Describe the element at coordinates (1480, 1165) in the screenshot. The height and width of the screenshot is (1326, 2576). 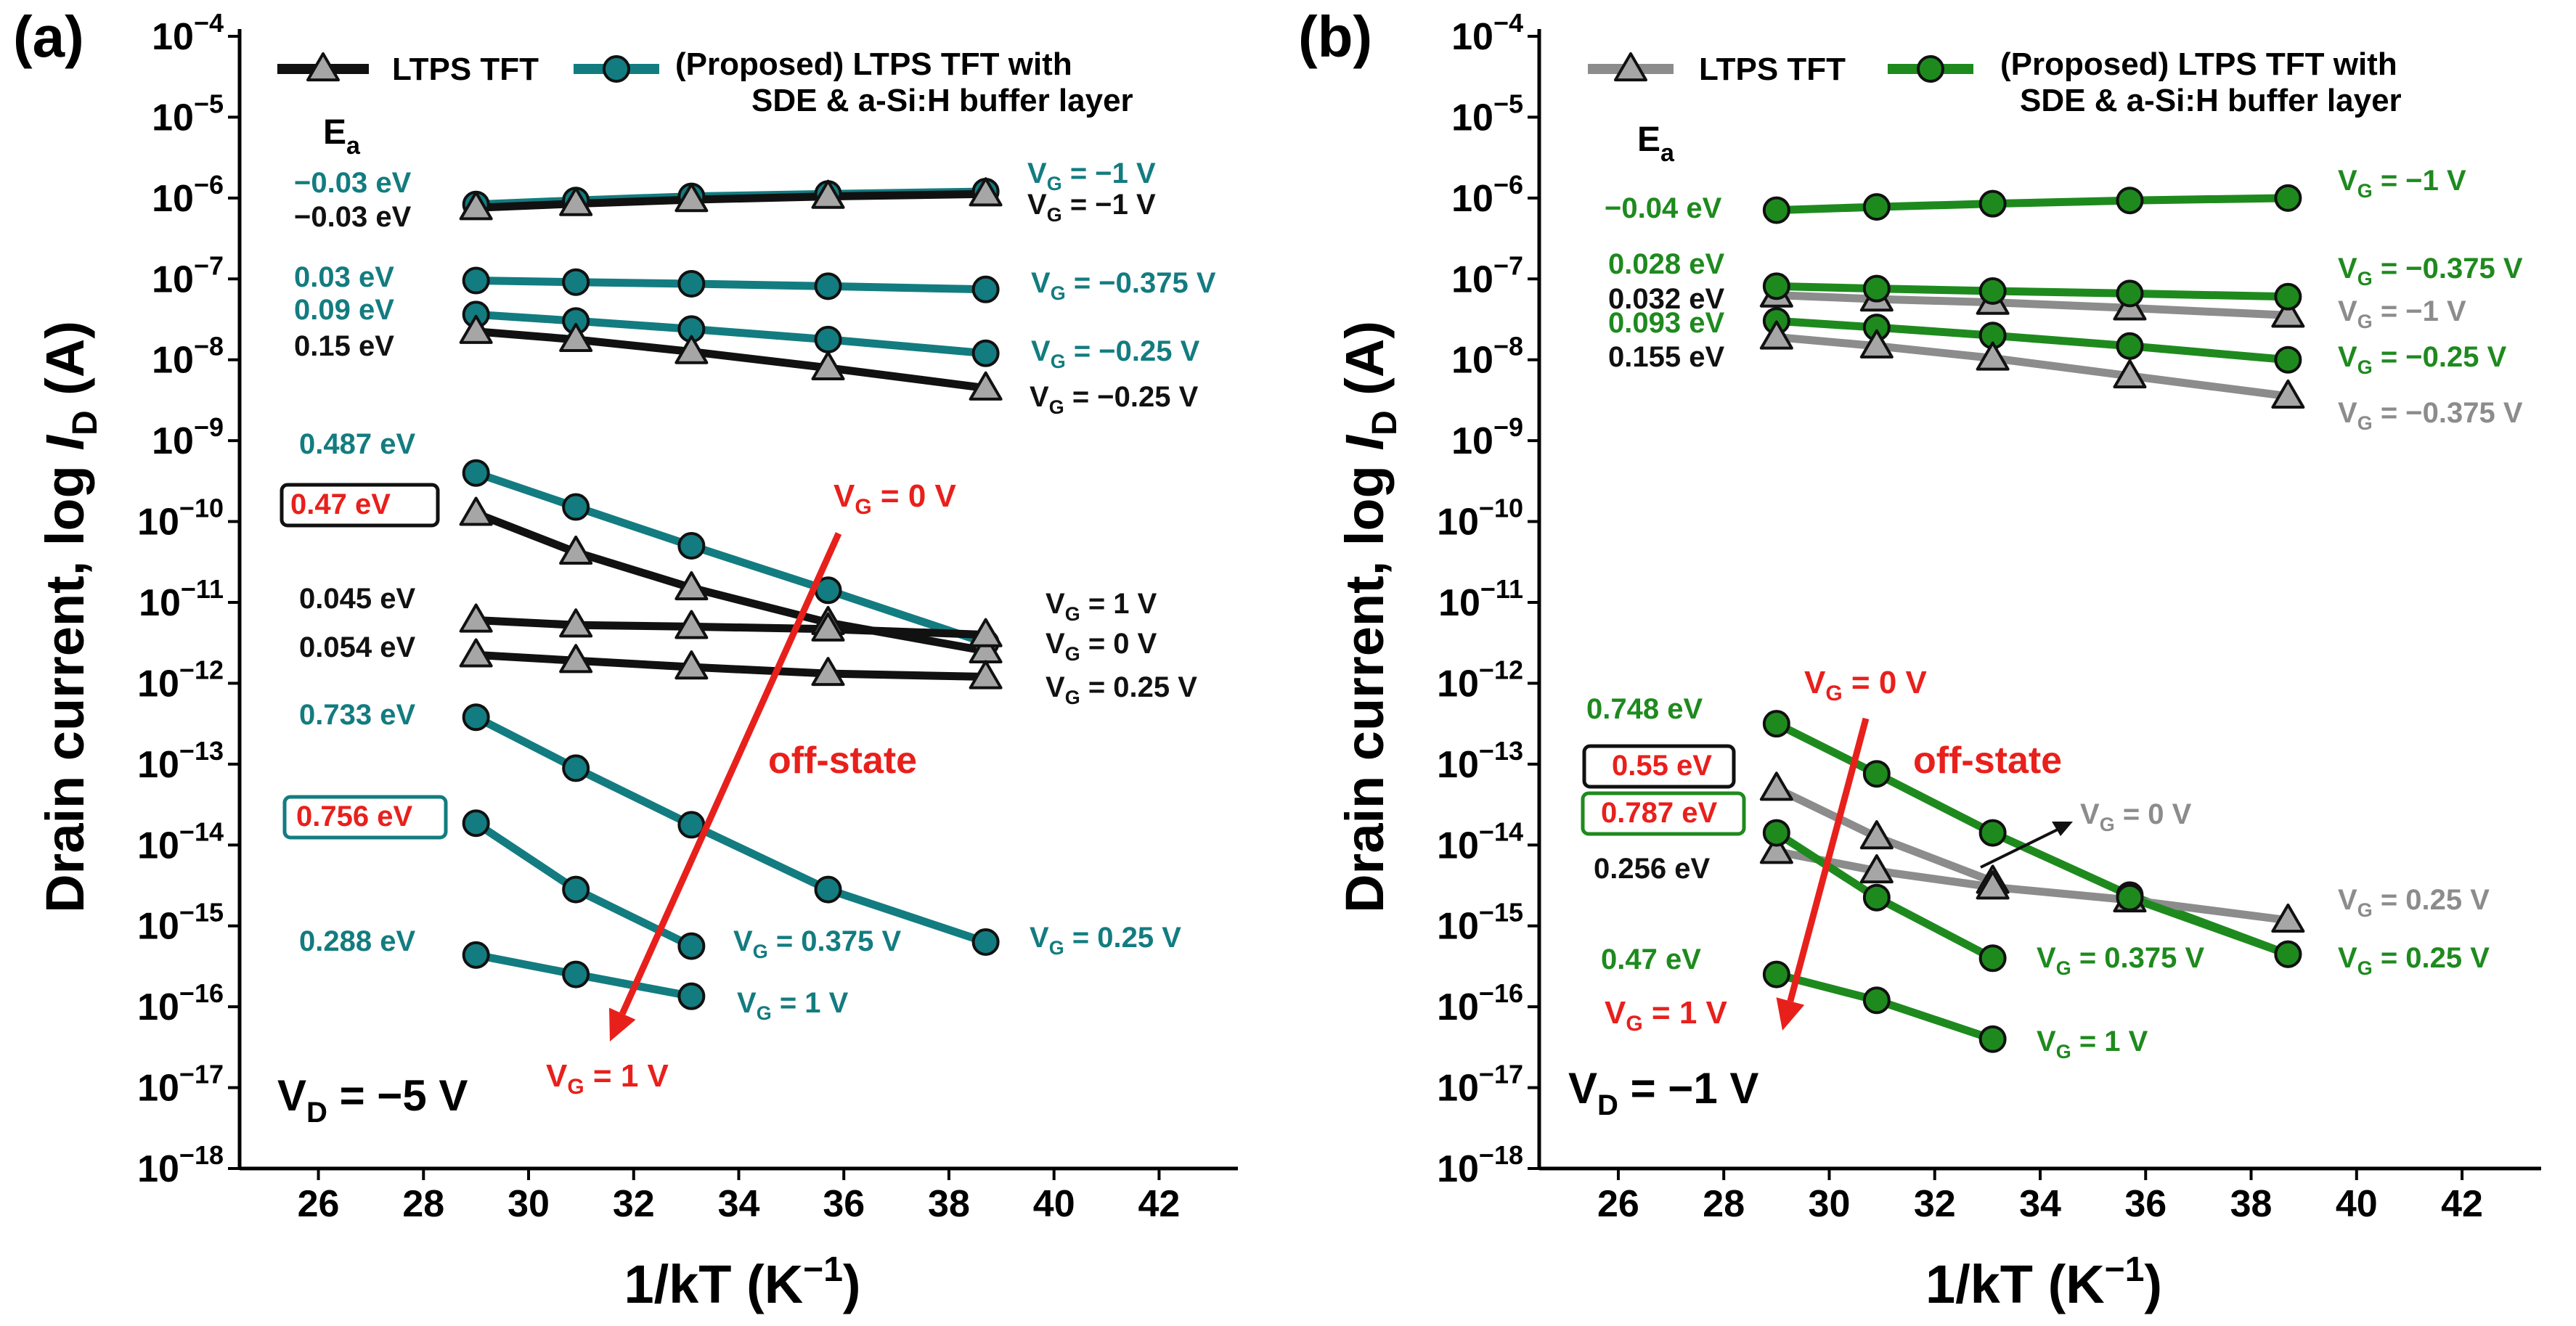
I see `y-tick-label: 10⁻¹⁸` at that location.